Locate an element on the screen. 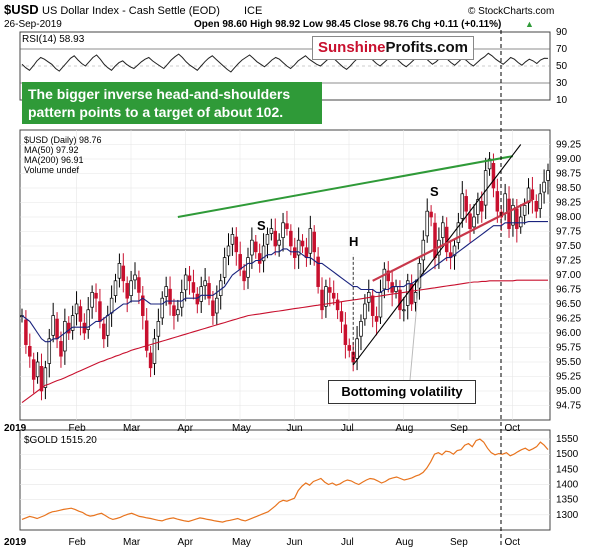 The width and height of the screenshot is (600, 555). pattern-label-s: S is located at coordinates (261, 225).